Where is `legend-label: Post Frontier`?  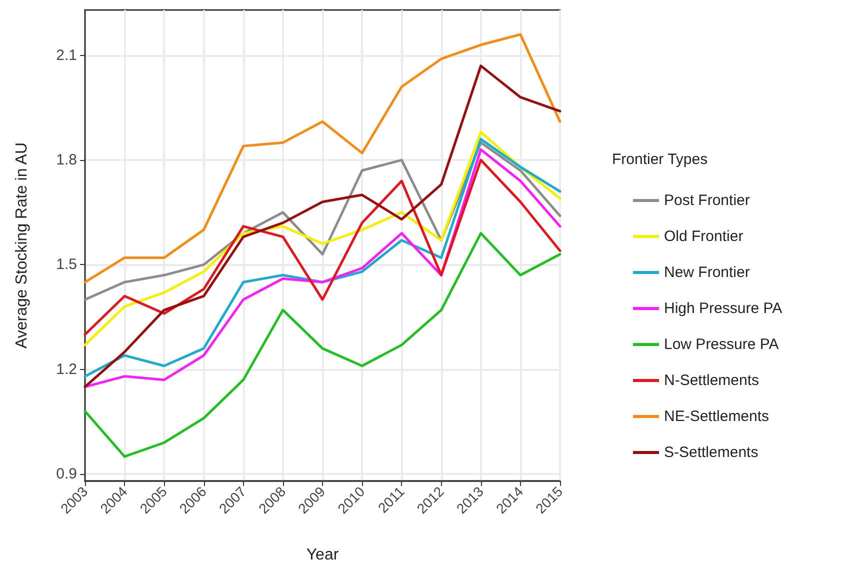 legend-label: Post Frontier is located at coordinates (707, 200).